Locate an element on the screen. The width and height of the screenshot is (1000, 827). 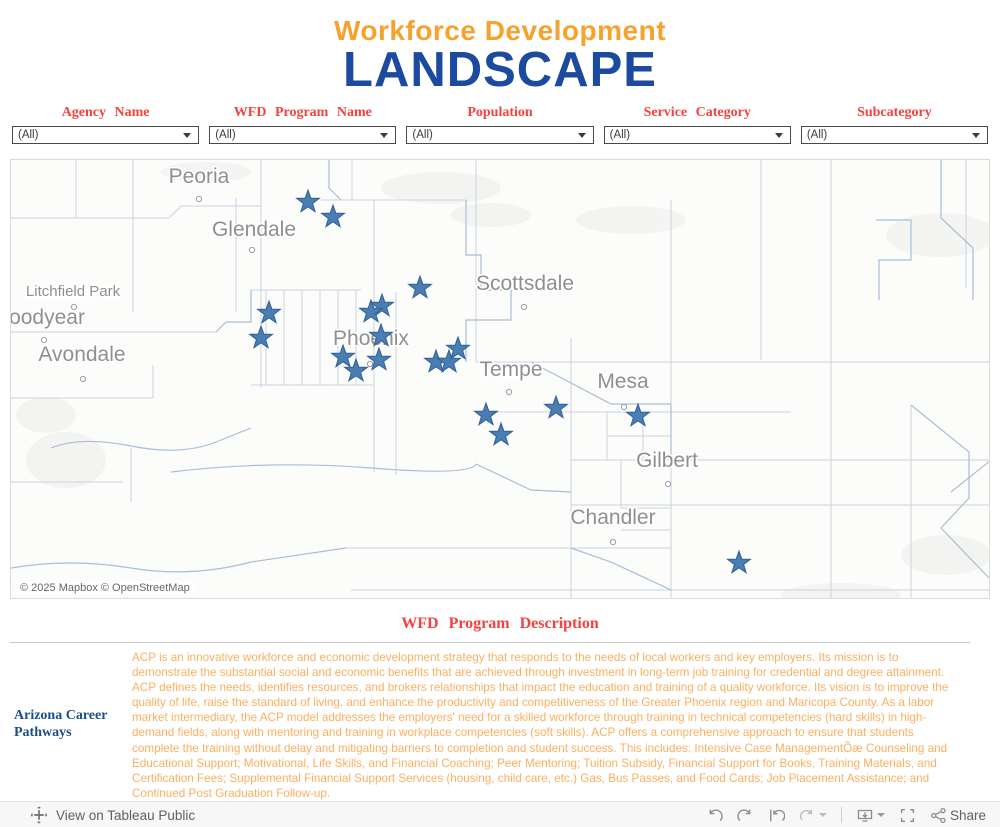
share-label: Share is located at coordinates (967, 815).